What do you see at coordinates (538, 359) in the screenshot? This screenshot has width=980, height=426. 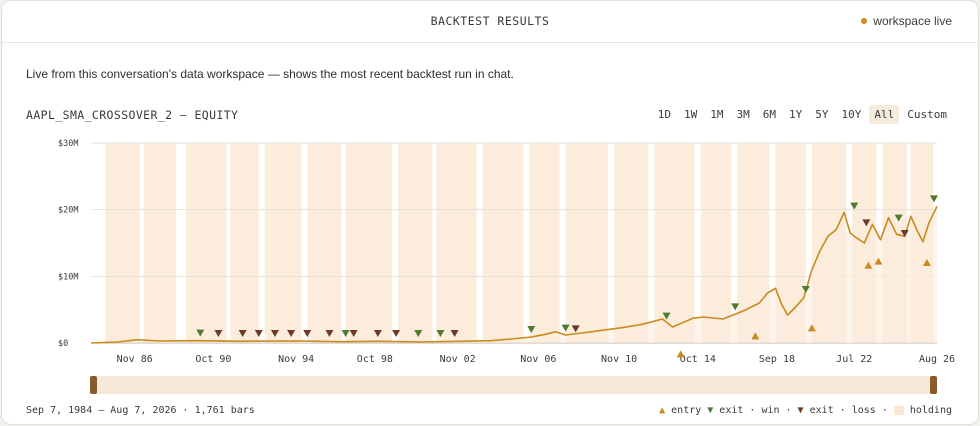 I see `x-tick-label: Nov 06` at bounding box center [538, 359].